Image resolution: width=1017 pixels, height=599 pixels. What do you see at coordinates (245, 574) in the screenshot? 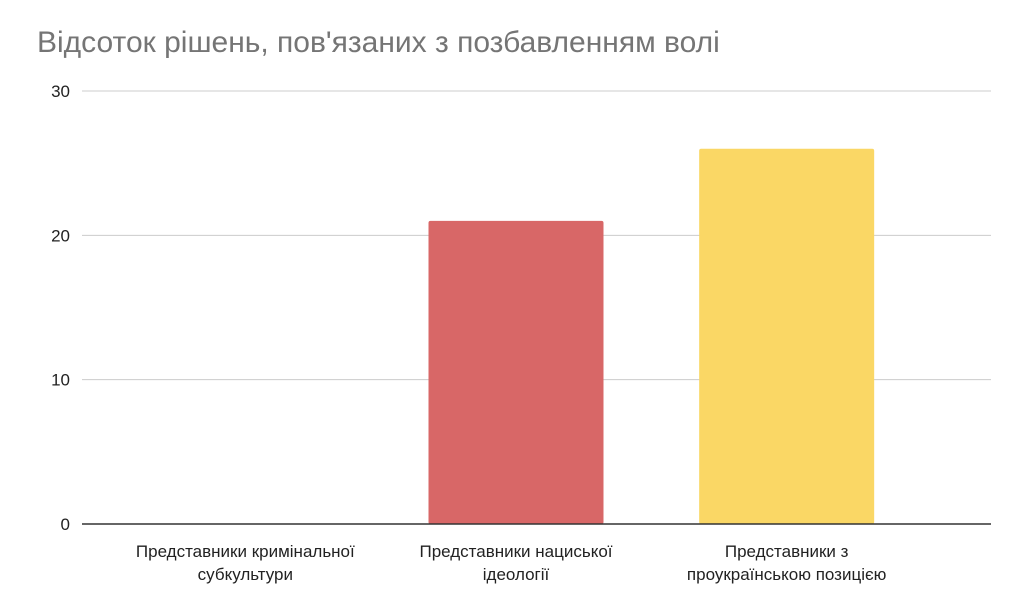
I see `x-category-label: субкультури` at bounding box center [245, 574].